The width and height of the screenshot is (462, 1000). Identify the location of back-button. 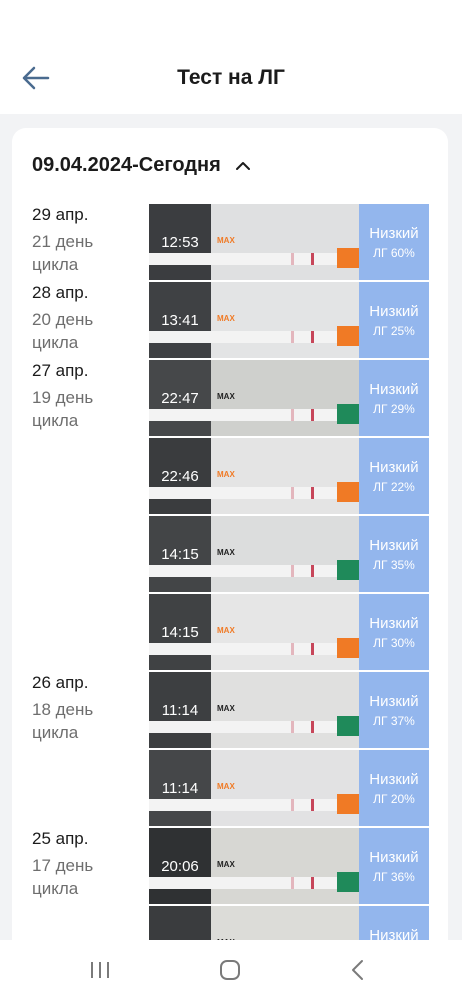
(36, 78).